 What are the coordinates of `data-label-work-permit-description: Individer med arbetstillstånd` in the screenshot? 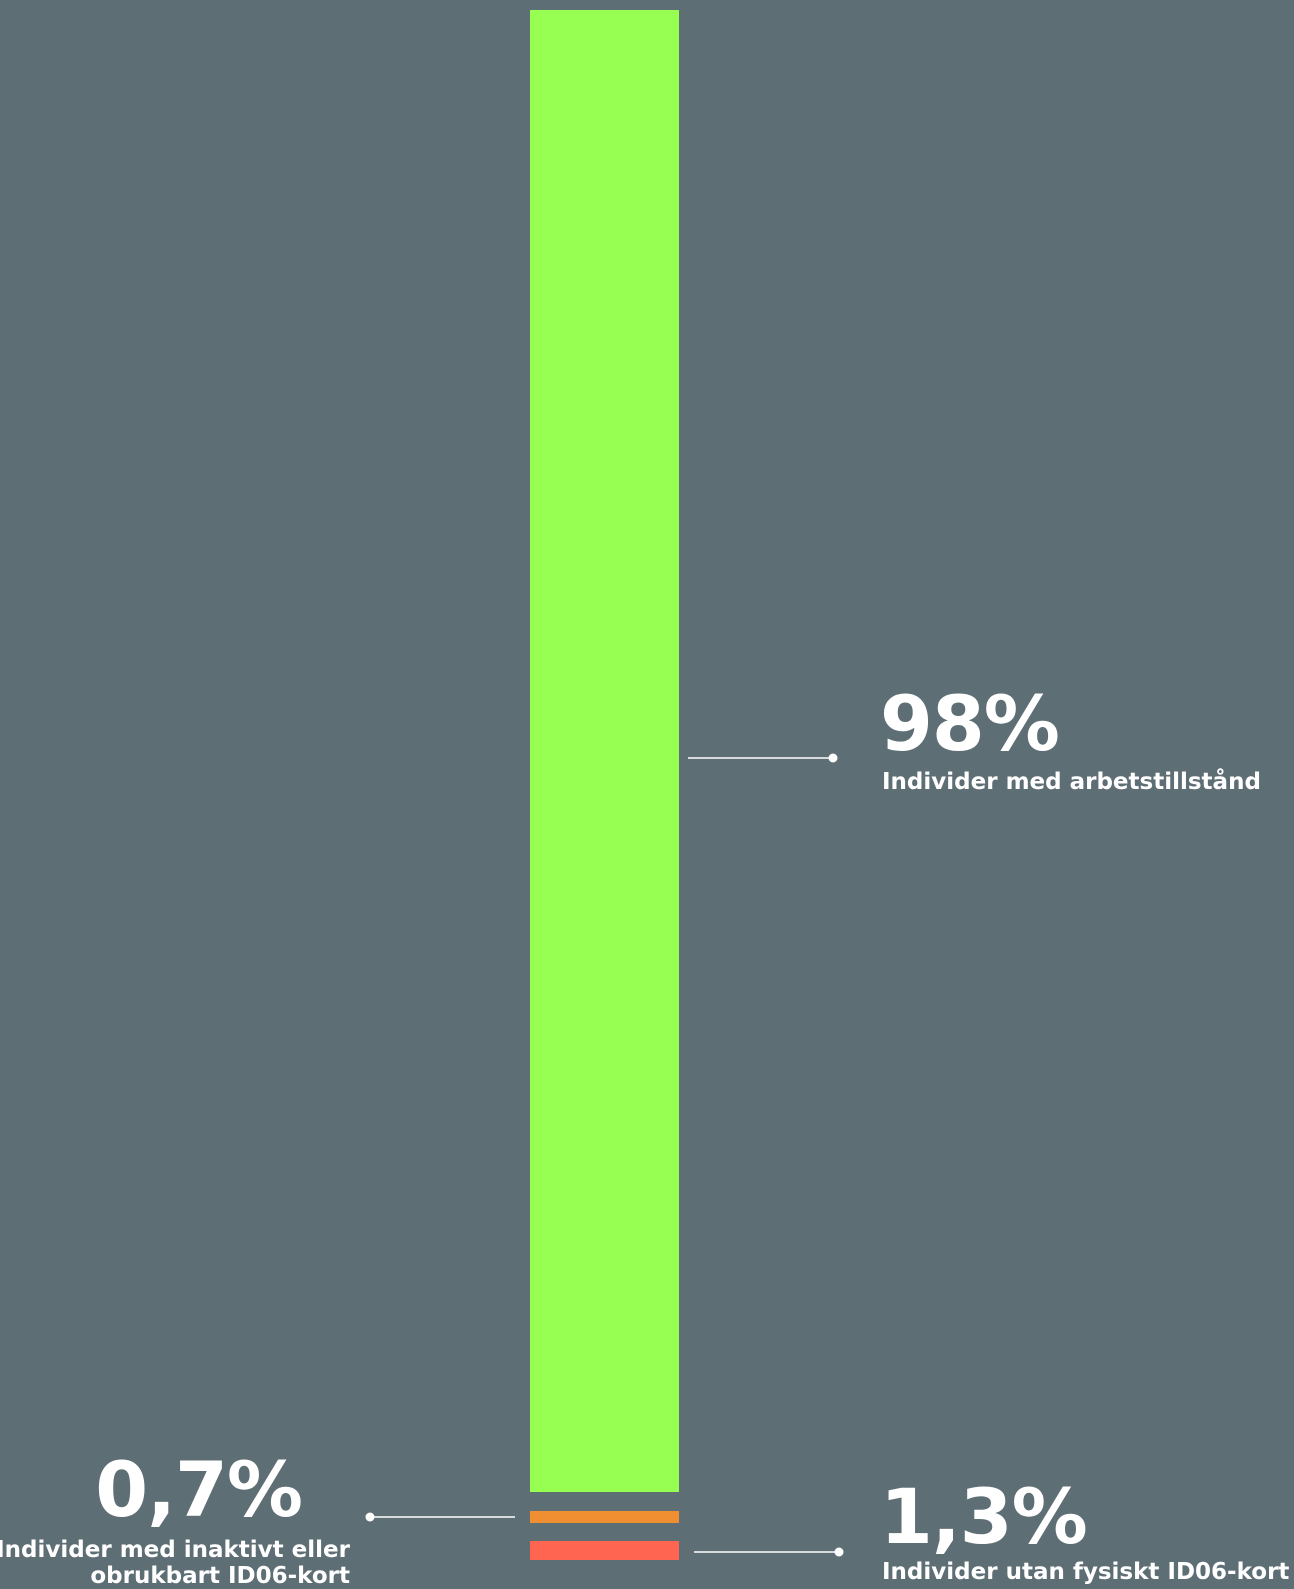 It's located at (1071, 782).